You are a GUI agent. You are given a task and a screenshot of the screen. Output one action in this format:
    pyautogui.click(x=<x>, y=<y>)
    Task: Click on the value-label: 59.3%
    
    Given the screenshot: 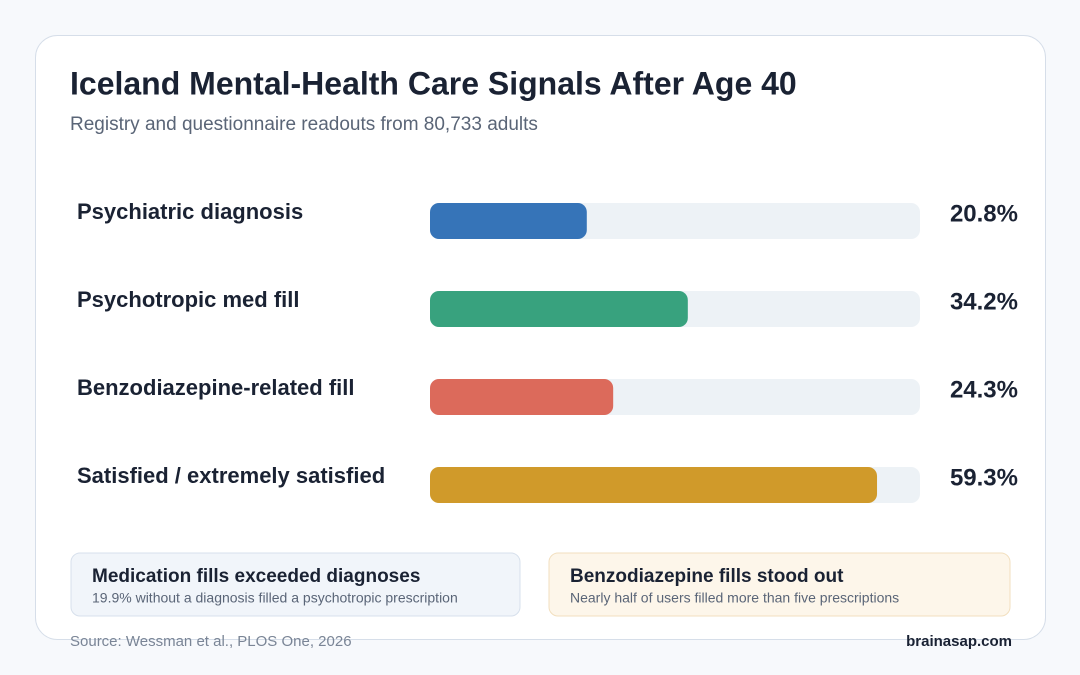 What is the action you would take?
    pyautogui.click(x=984, y=477)
    